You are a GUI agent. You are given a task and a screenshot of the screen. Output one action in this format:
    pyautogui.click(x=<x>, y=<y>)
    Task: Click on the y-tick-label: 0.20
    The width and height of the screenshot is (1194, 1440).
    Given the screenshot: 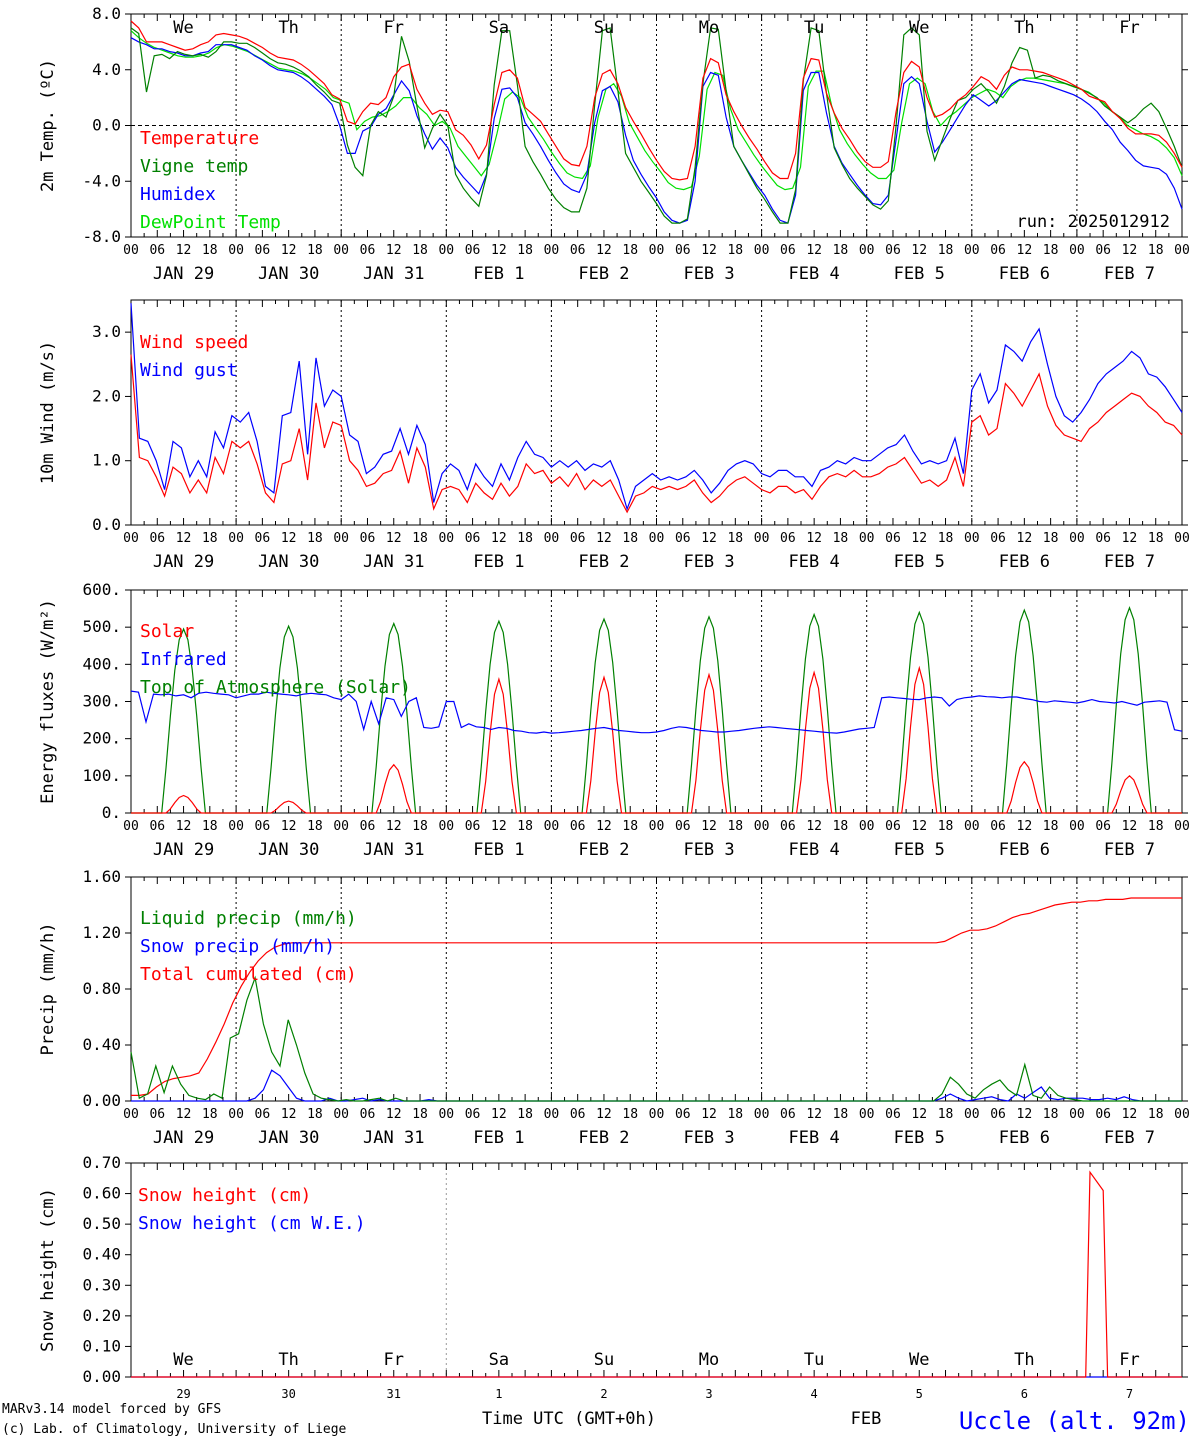 What is the action you would take?
    pyautogui.click(x=101, y=1315)
    